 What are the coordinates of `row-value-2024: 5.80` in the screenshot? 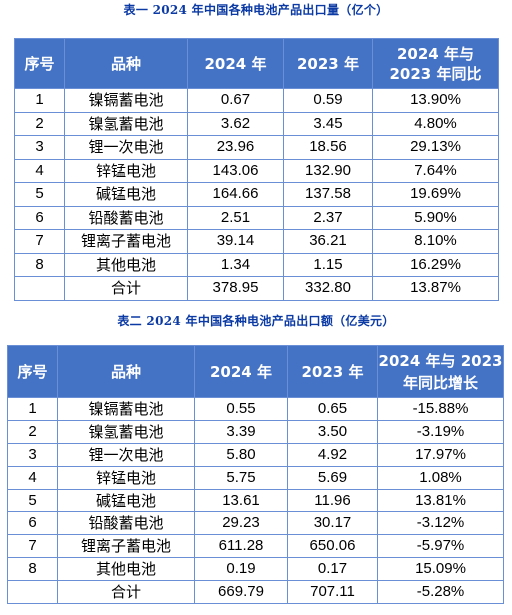 It's located at (241, 454).